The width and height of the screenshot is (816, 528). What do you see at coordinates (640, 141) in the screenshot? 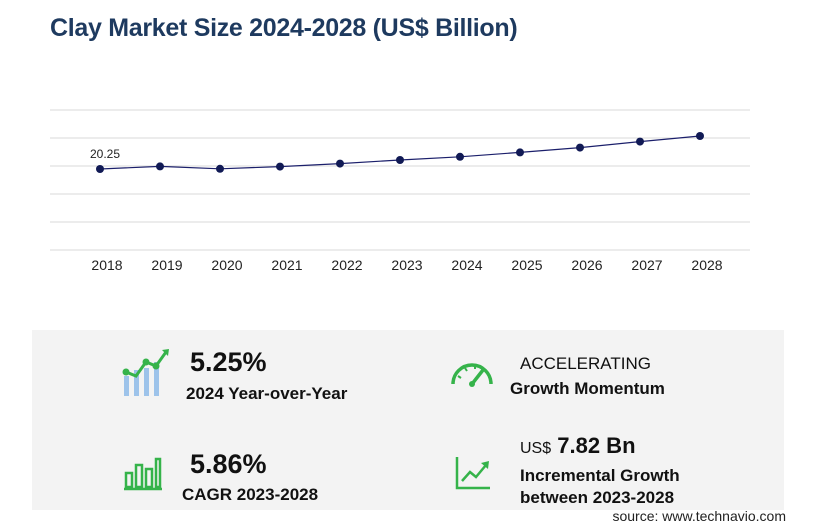
I see `data-point-2027` at bounding box center [640, 141].